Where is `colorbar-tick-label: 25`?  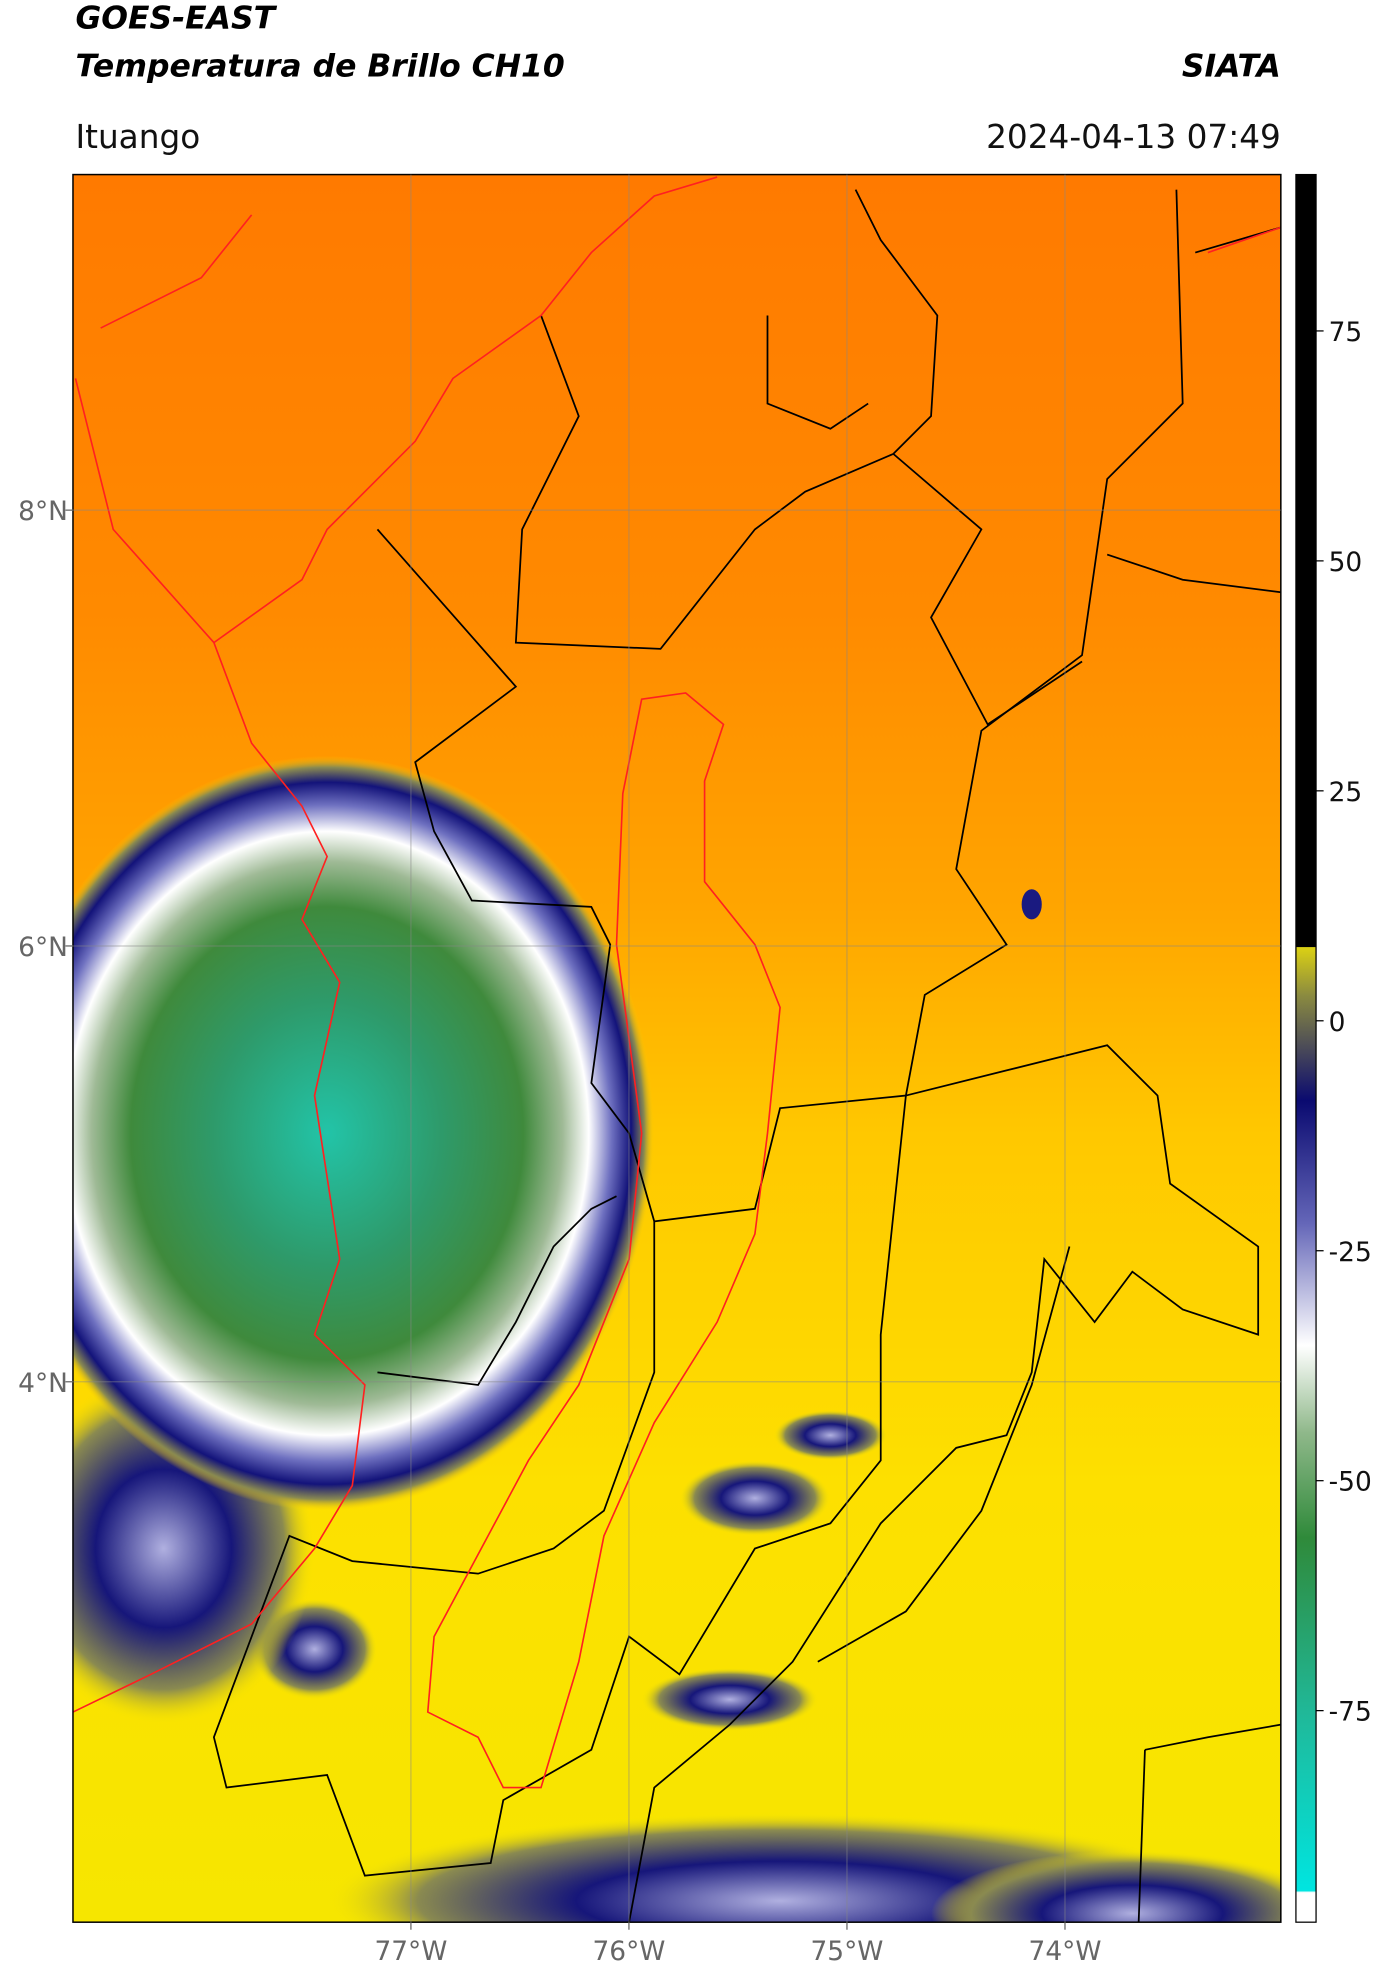
colorbar-tick-label: 25 is located at coordinates (1346, 792).